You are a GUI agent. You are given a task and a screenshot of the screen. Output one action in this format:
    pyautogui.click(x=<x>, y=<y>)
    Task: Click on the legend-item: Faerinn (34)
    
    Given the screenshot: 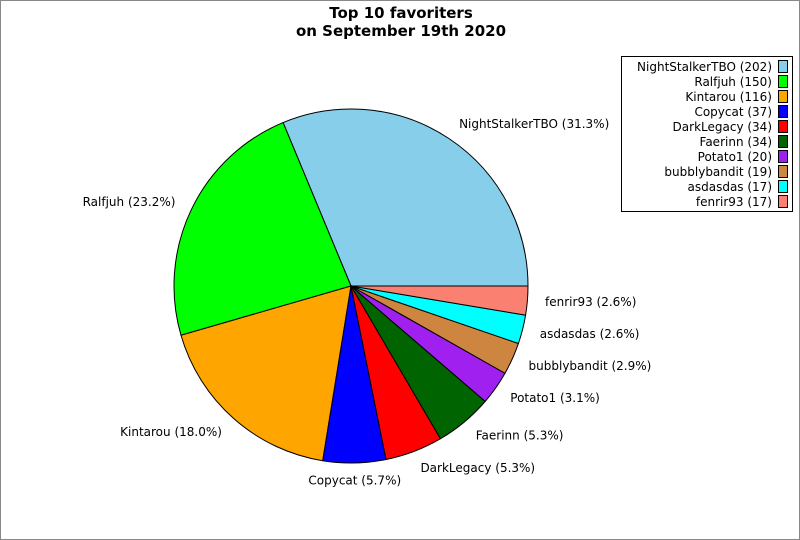 What is the action you would take?
    pyautogui.click(x=707, y=141)
    